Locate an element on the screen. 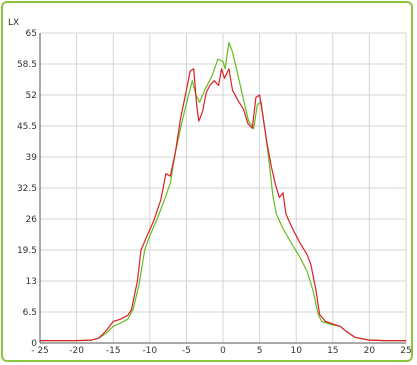 This screenshot has width=417, height=365. x-tick-label: -15 is located at coordinates (113, 351).